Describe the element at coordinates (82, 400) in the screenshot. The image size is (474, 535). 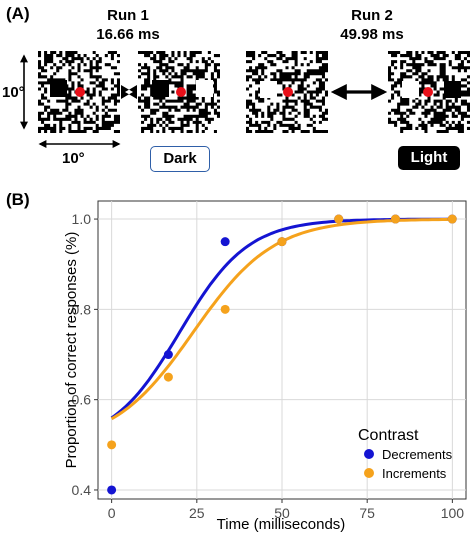
I see `y-tick-label: 0.6` at that location.